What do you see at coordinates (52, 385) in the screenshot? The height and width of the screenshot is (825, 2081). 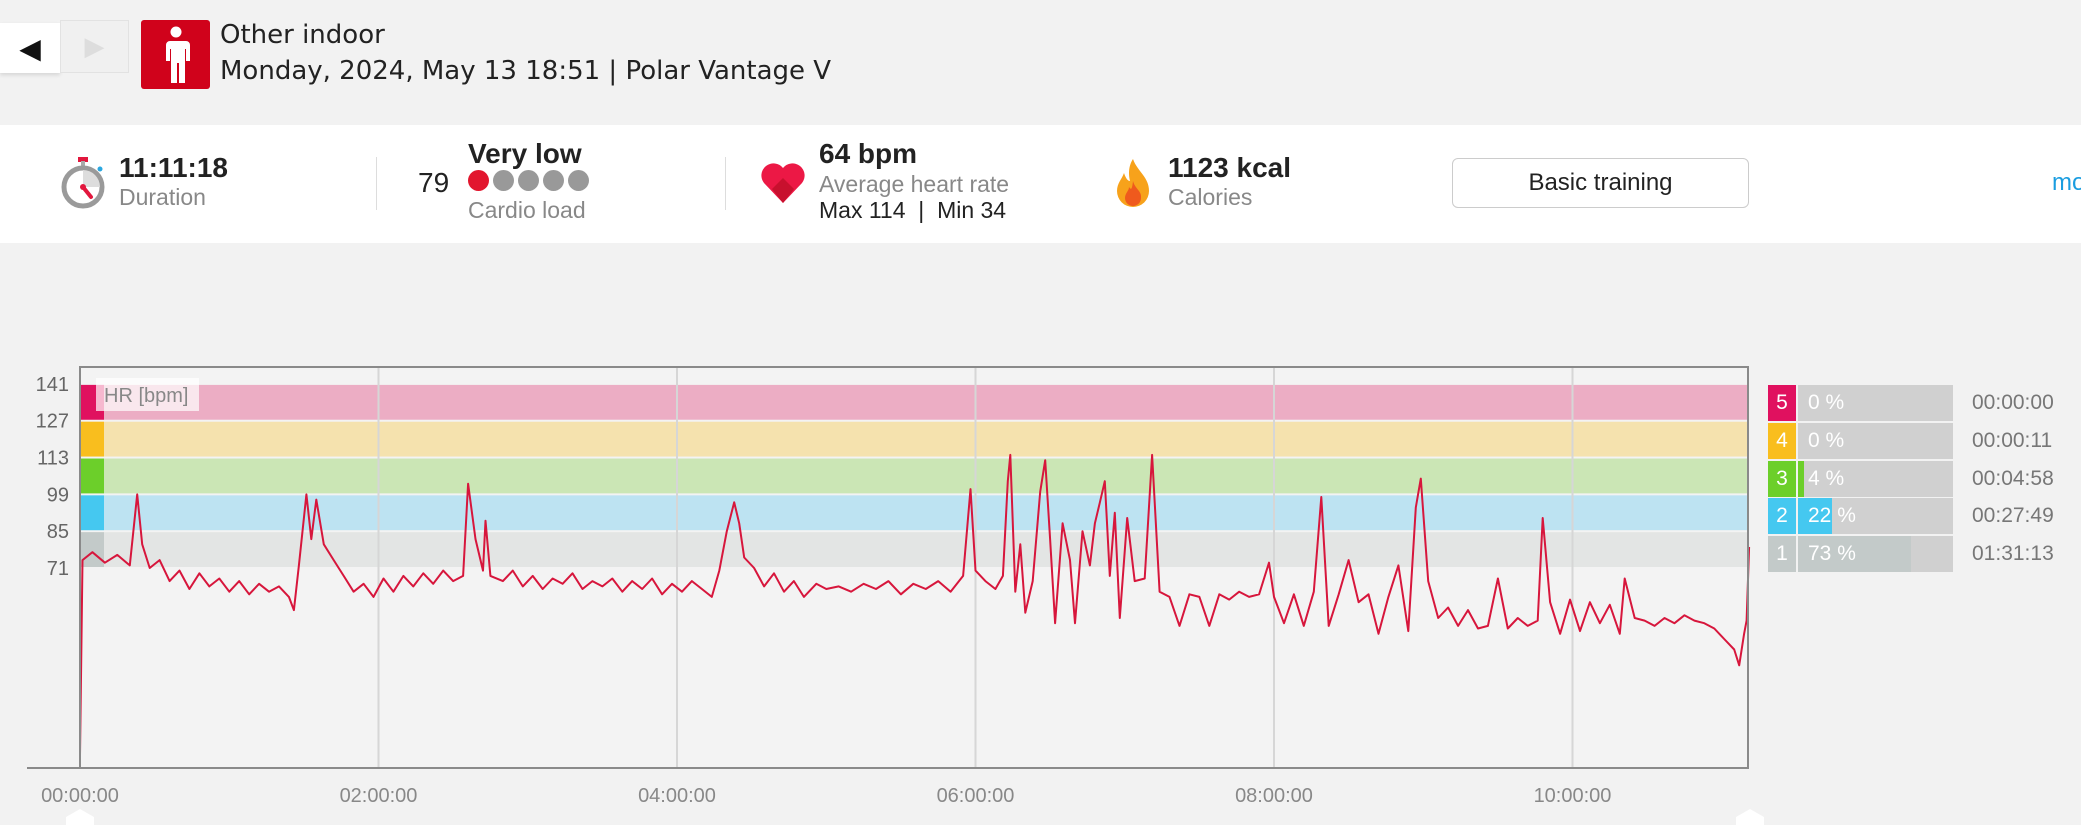 I see `y-tick-label: 141` at bounding box center [52, 385].